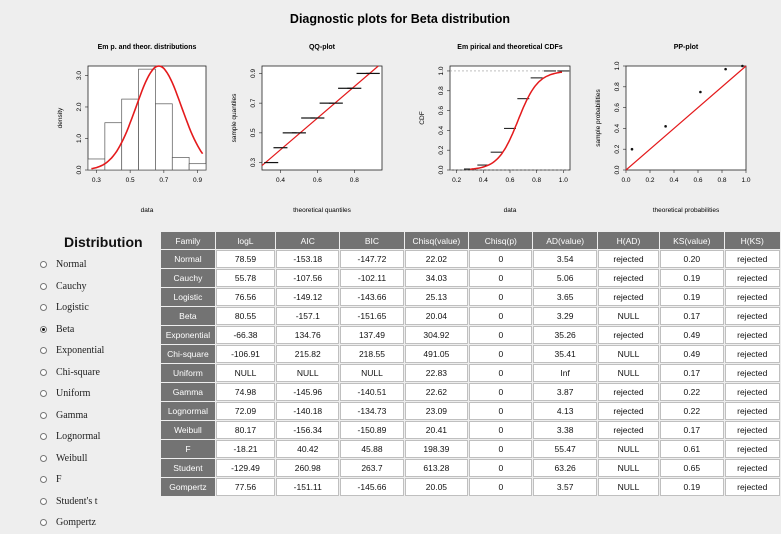  Describe the element at coordinates (188, 354) in the screenshot. I see `family-cell: Chi-square` at that location.